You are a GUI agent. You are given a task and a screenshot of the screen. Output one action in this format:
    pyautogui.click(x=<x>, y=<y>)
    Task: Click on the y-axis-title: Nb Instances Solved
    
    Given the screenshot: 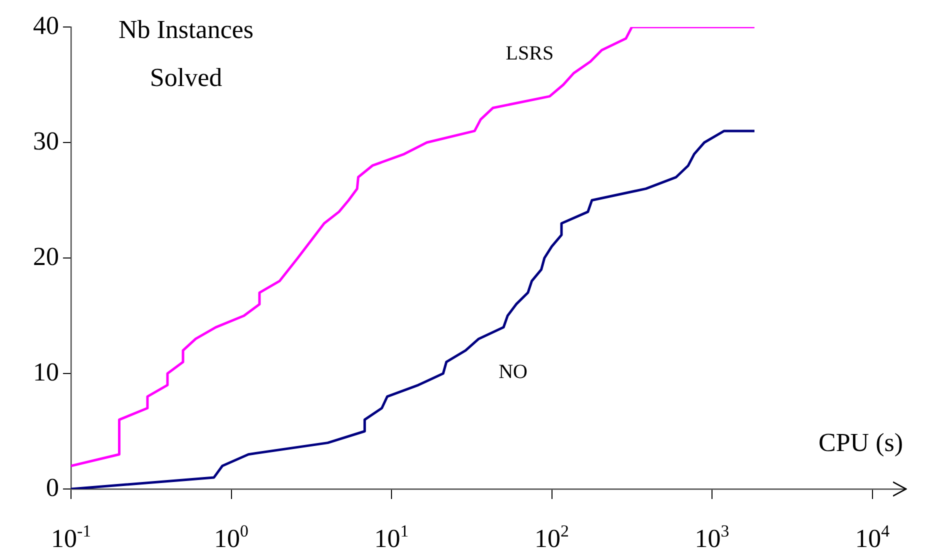 What is the action you would take?
    pyautogui.click(x=186, y=53)
    